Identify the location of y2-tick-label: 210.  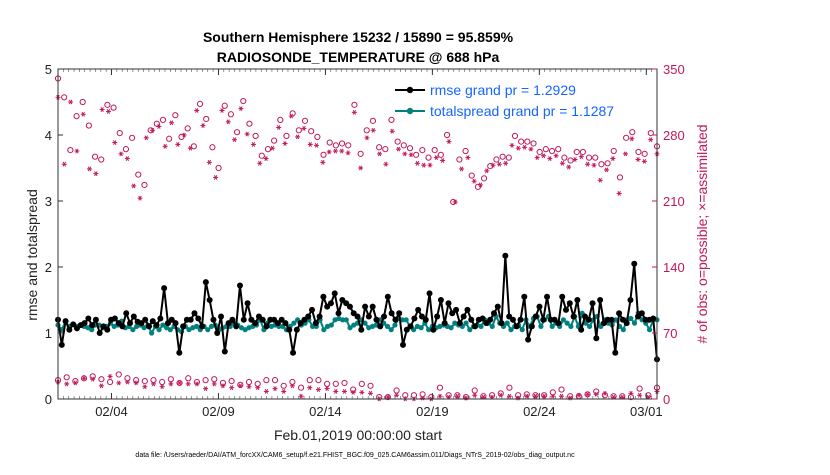
(674, 201).